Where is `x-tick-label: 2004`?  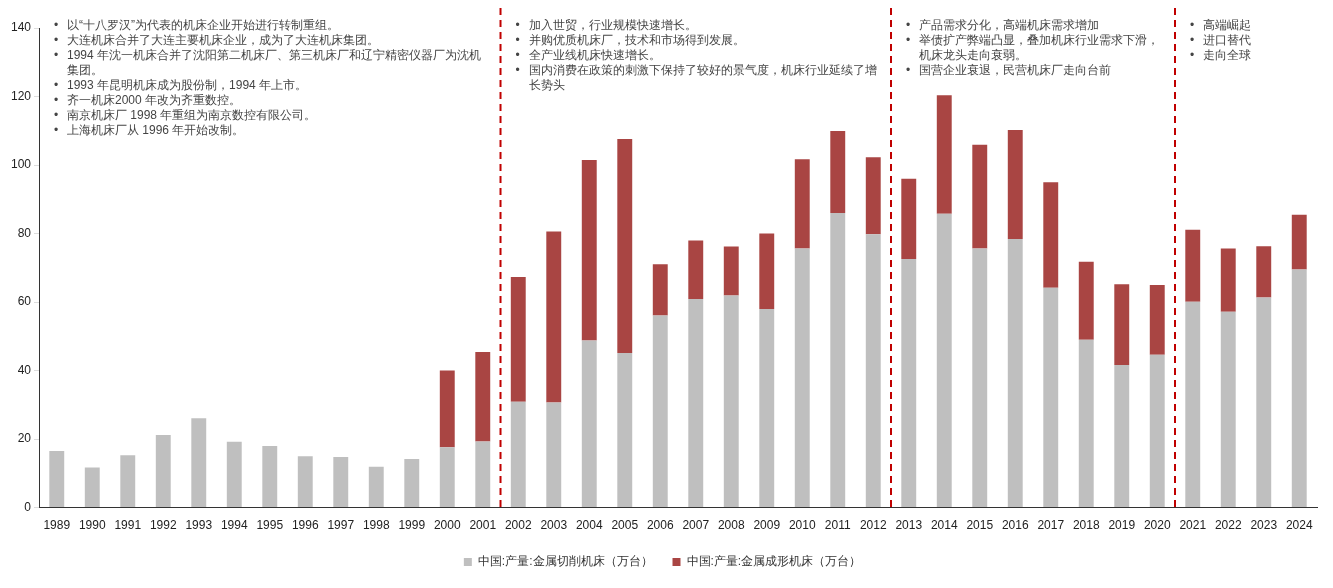 x-tick-label: 2004 is located at coordinates (589, 525).